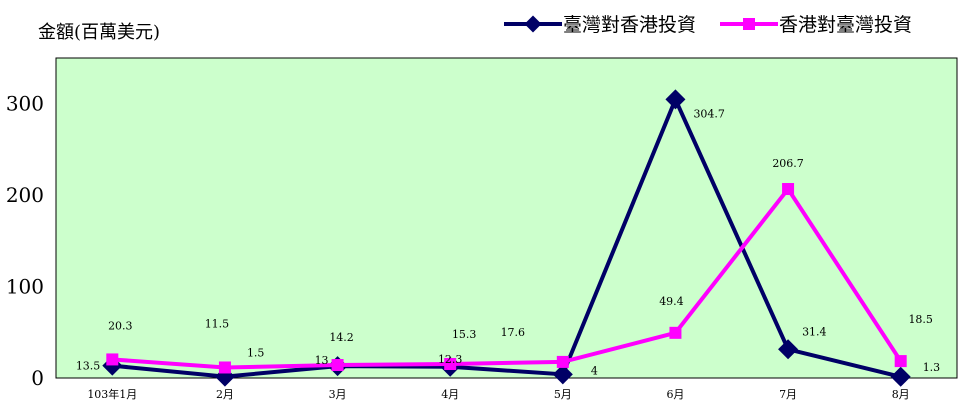 This screenshot has width=962, height=403. Describe the element at coordinates (675, 394) in the screenshot. I see `x-tick-label-5: 6月` at that location.